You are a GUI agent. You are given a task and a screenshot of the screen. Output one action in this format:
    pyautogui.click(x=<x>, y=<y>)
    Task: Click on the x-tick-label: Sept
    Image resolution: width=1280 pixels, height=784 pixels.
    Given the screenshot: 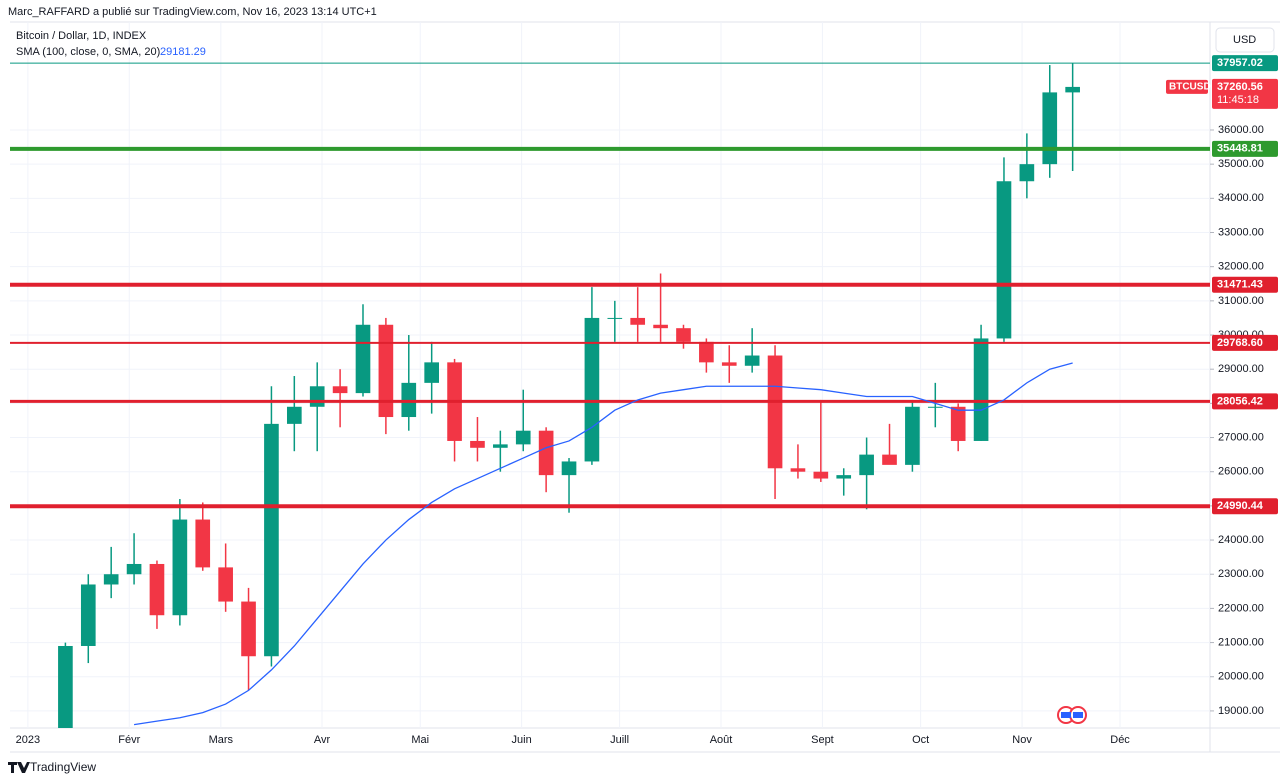 What is the action you would take?
    pyautogui.click(x=822, y=740)
    